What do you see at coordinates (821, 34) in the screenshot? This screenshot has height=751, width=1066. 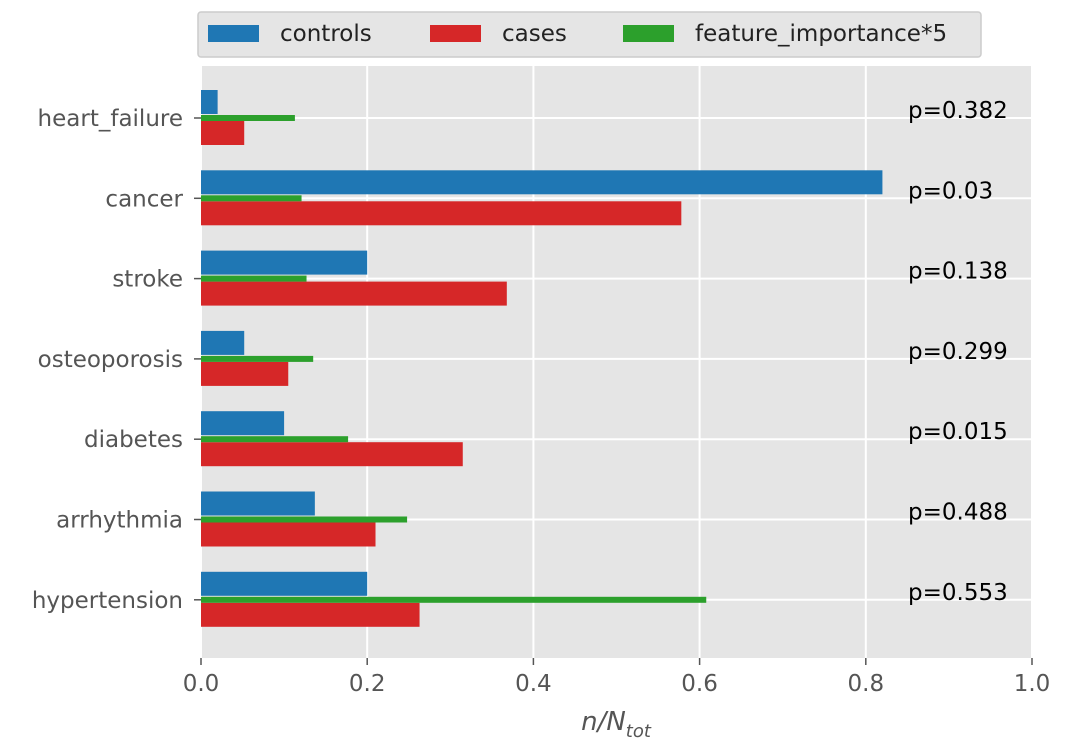 I see `legend-label: feature_importance*5` at bounding box center [821, 34].